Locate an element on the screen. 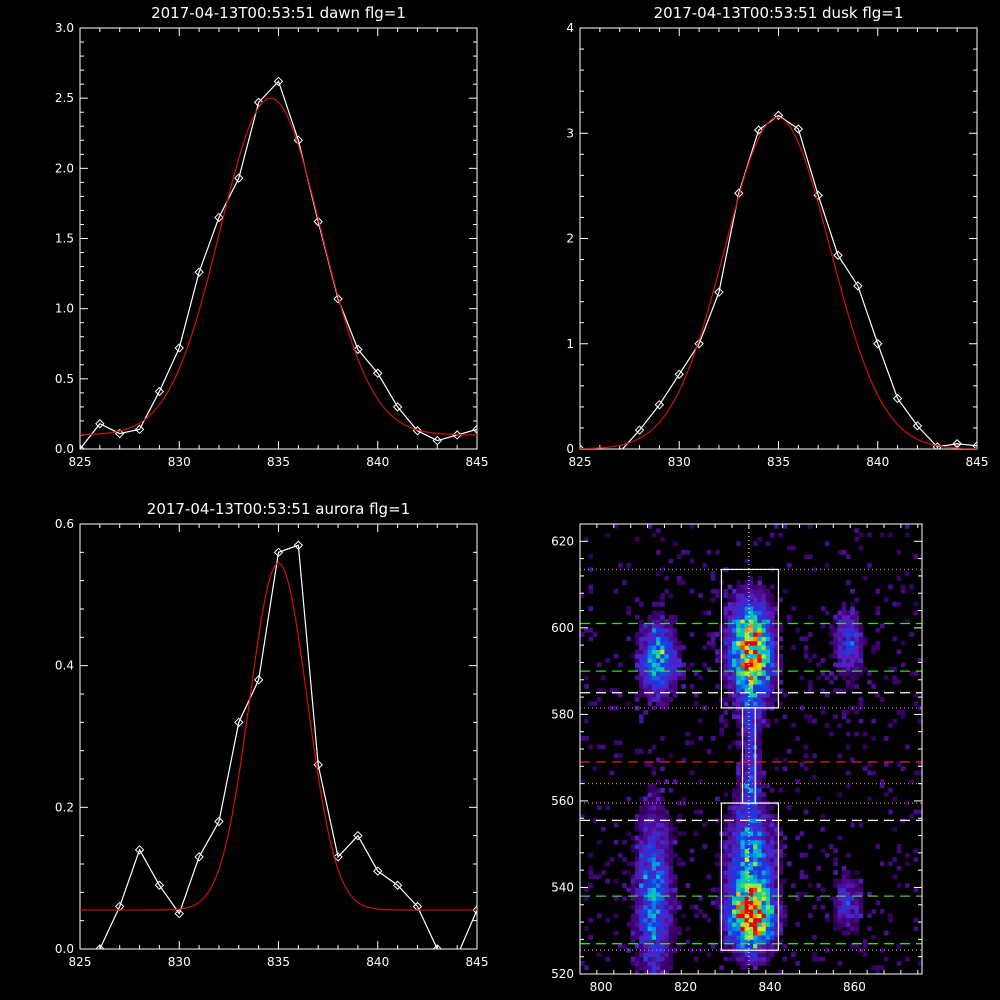  x-tick-label: 835 is located at coordinates (778, 462).